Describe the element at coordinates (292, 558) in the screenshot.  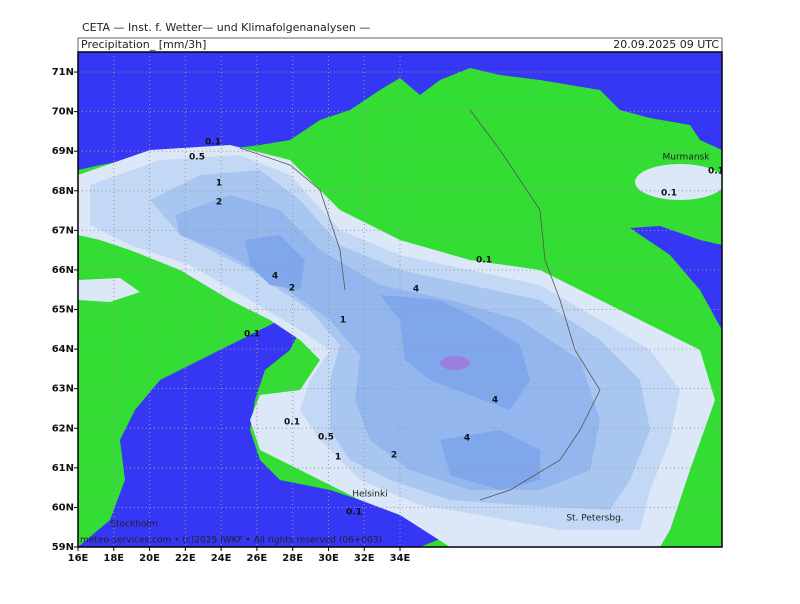
I see `lon-tick-label: 28E` at that location.